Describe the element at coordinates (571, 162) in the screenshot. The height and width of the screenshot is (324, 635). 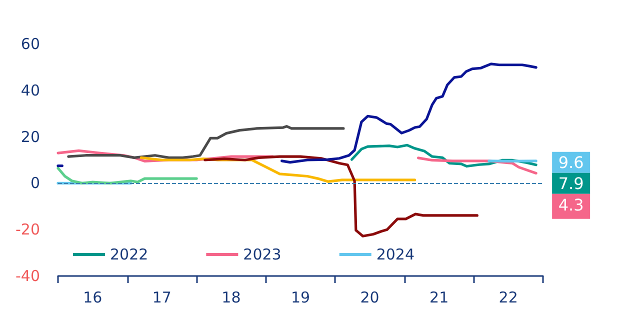
I see `data-label: 9.6` at that location.